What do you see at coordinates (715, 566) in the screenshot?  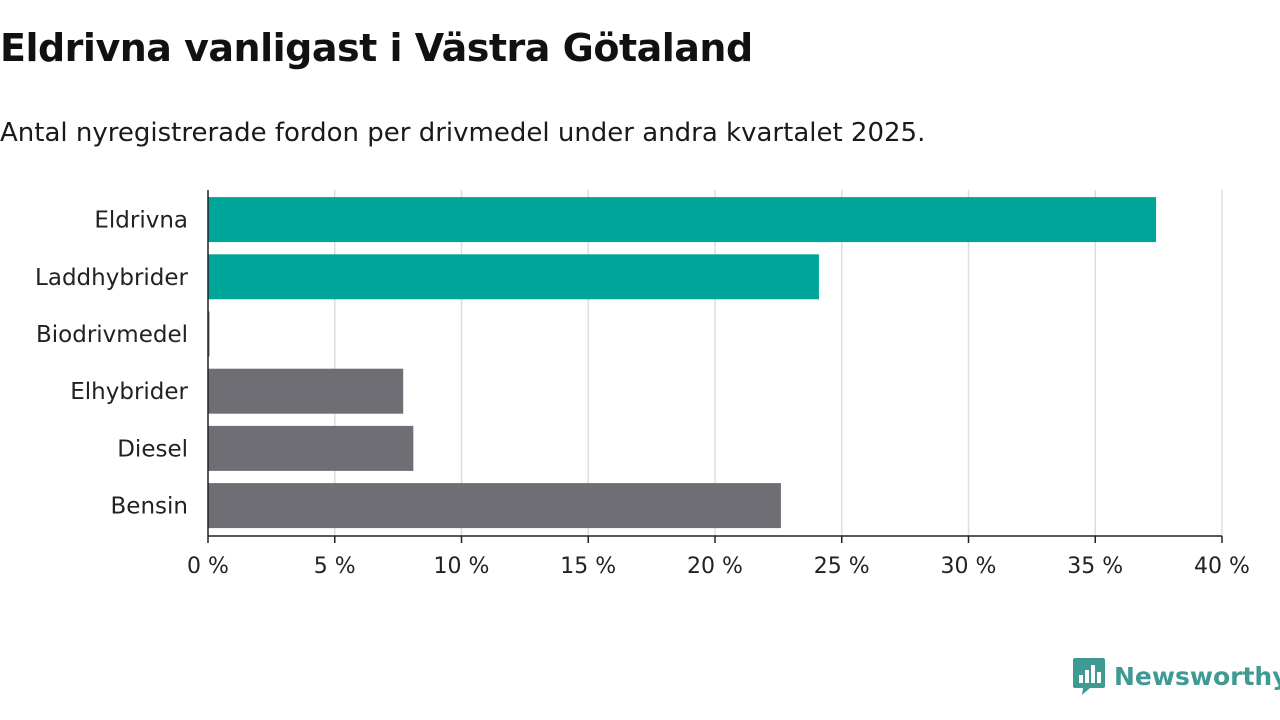 I see `x-tick-label: 20 %` at bounding box center [715, 566].